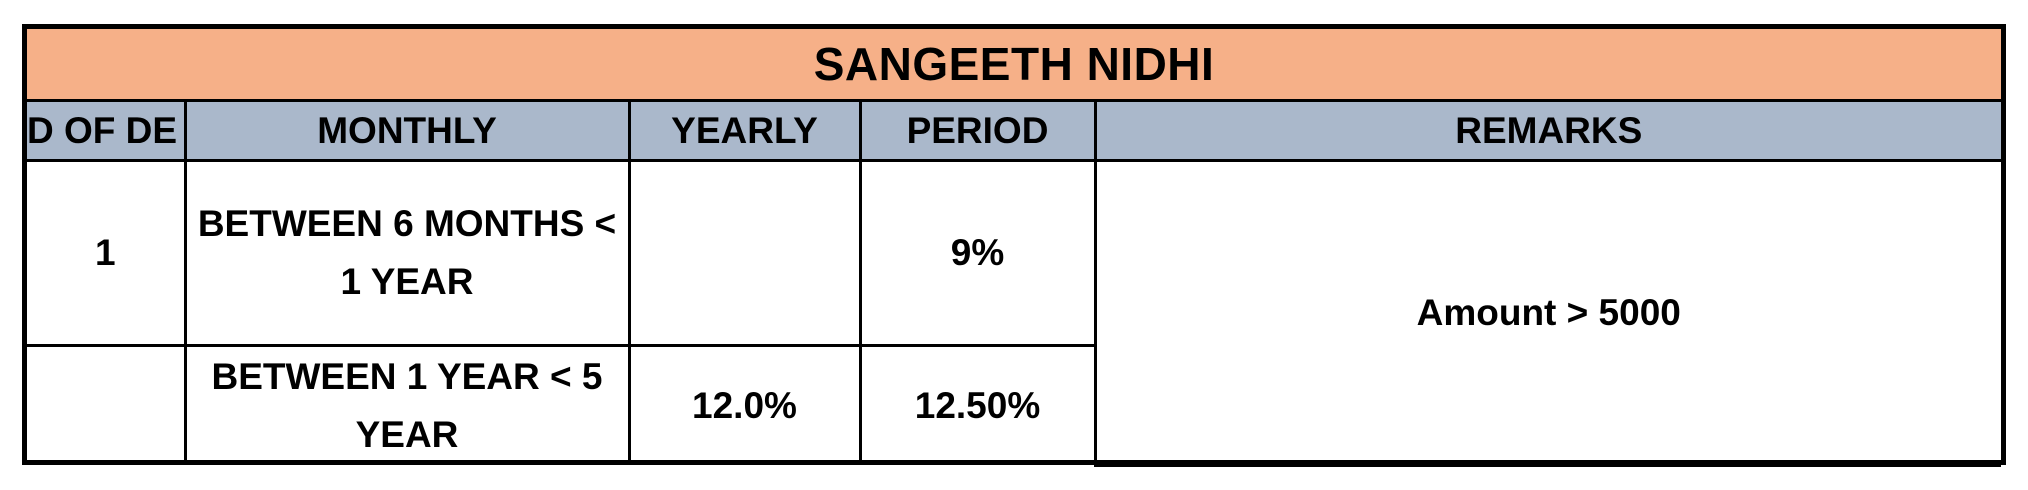  Describe the element at coordinates (407, 253) in the screenshot. I see `row1-monthly: BETWEEN 6 MONTHS < 1 YEAR` at that location.